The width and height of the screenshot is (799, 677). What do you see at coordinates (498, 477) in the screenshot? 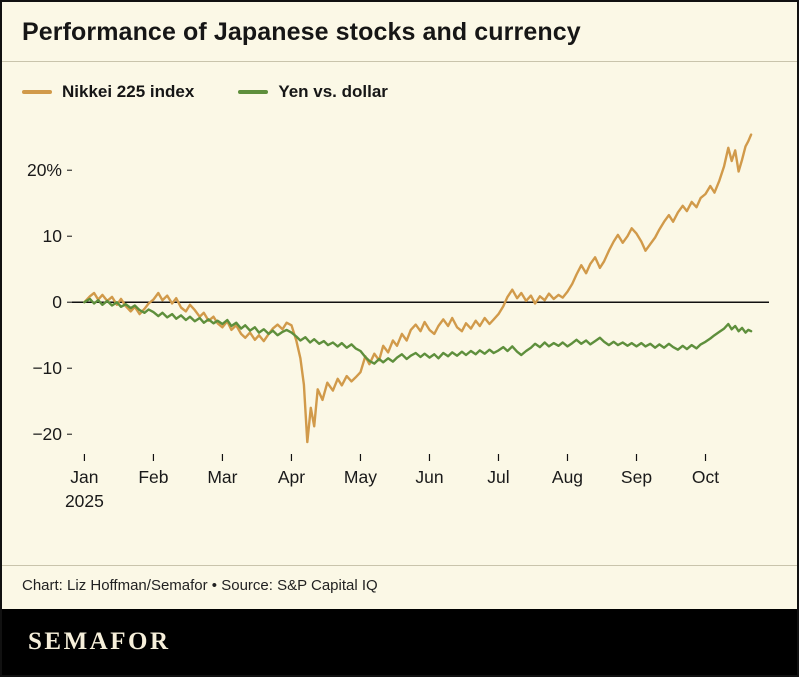
I see `svg-text: Jul` at bounding box center [498, 477].